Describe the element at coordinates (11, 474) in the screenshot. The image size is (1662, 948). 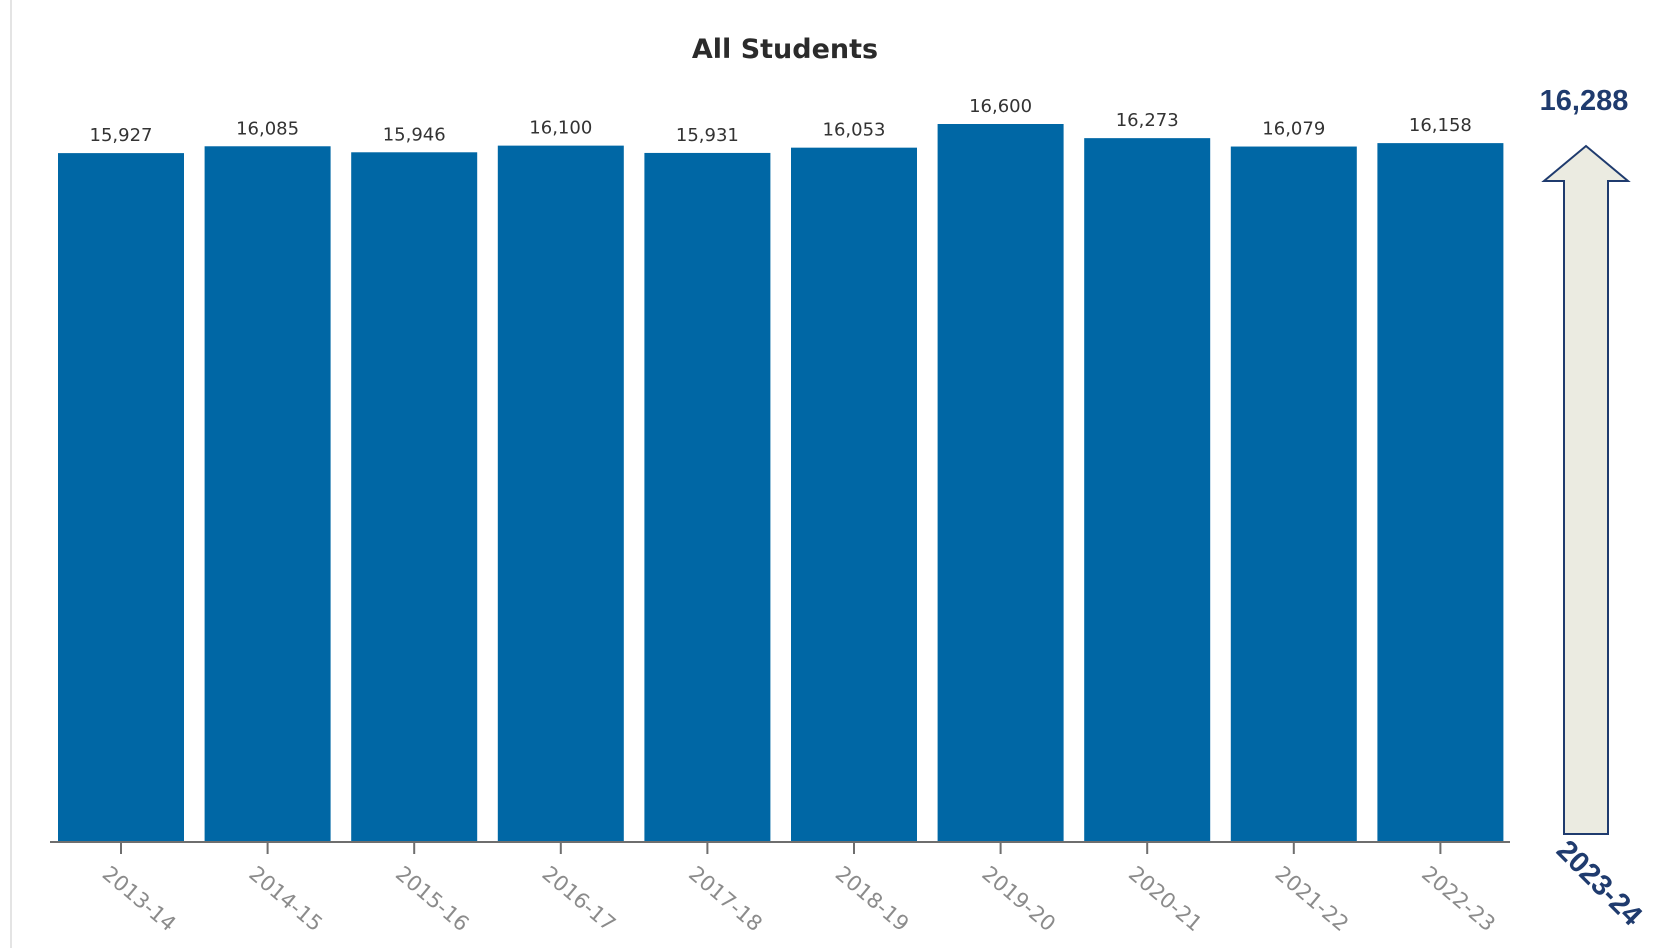
I see `left-border` at that location.